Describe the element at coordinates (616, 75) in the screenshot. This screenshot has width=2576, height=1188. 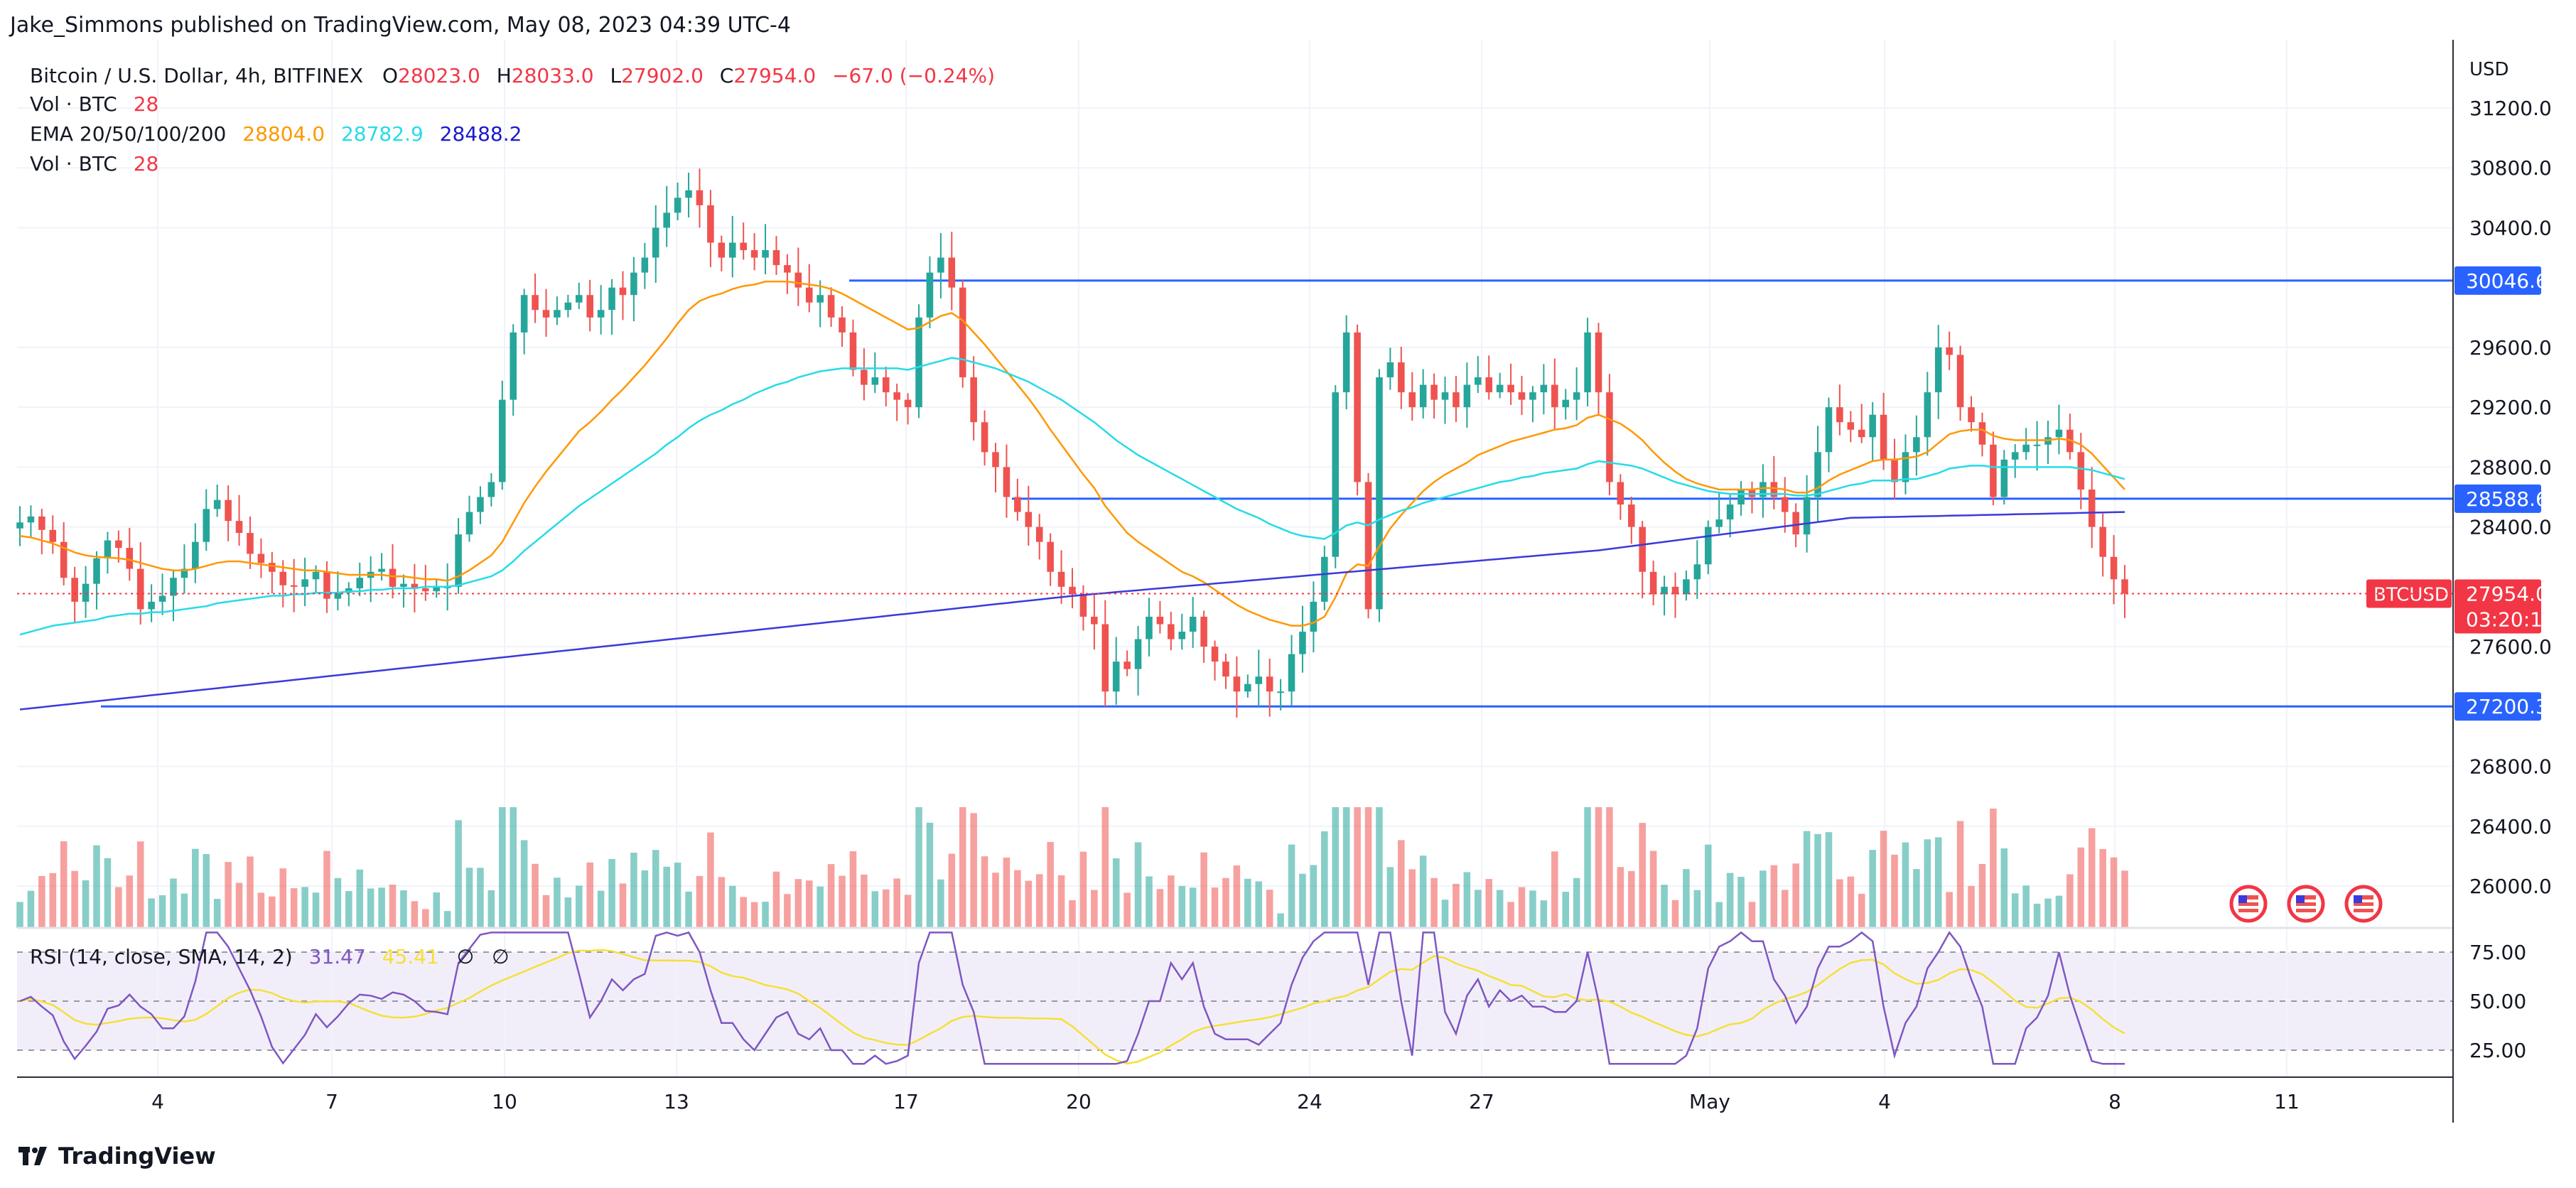
I see `low-label: L` at that location.